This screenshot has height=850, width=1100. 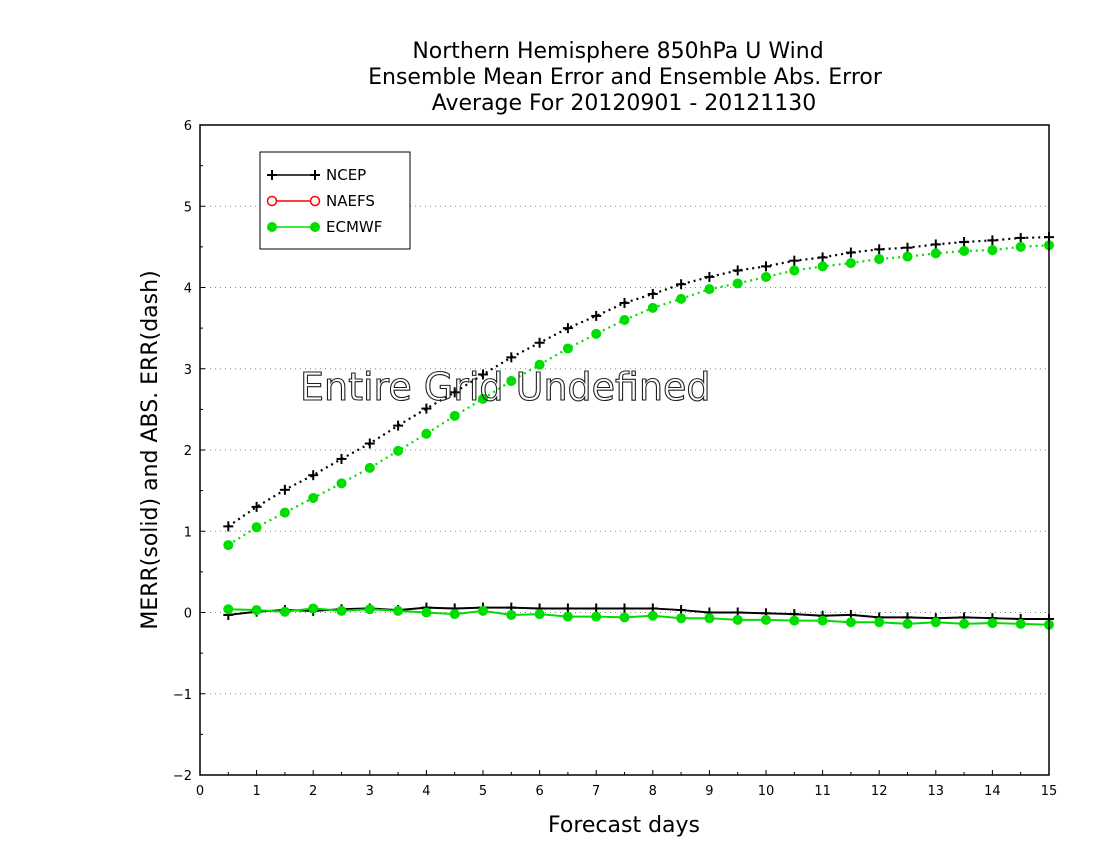 What do you see at coordinates (188, 451) in the screenshot?
I see `y-tick-label: 2` at bounding box center [188, 451].